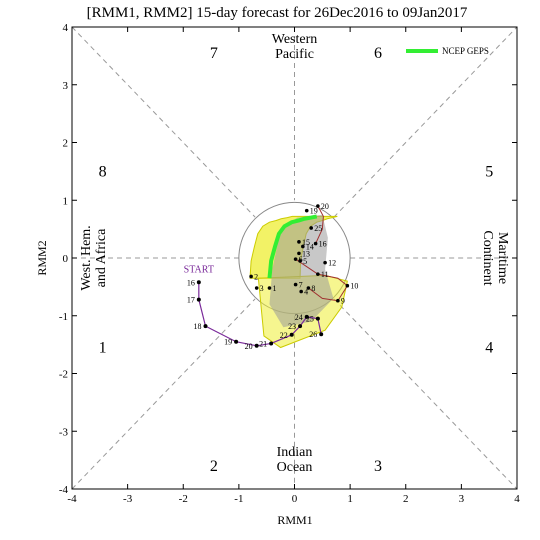 This screenshot has width=540, height=540. What do you see at coordinates (292, 326) in the screenshot?
I see `observed-day-label: 23` at bounding box center [292, 326].